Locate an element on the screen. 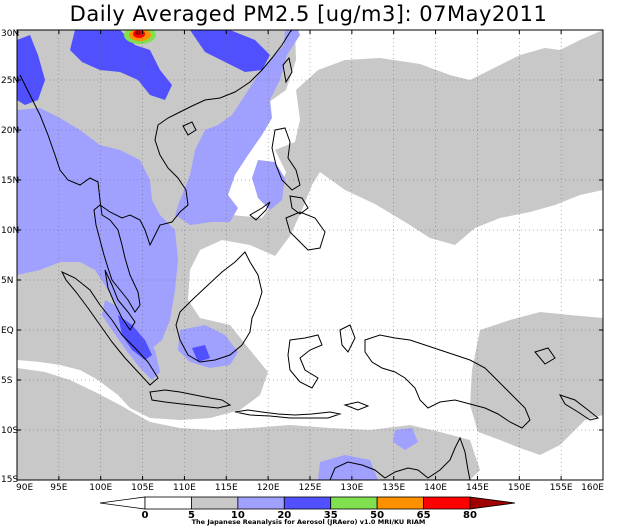 The height and width of the screenshot is (529, 617). lon-tick-label: 155E is located at coordinates (561, 488).